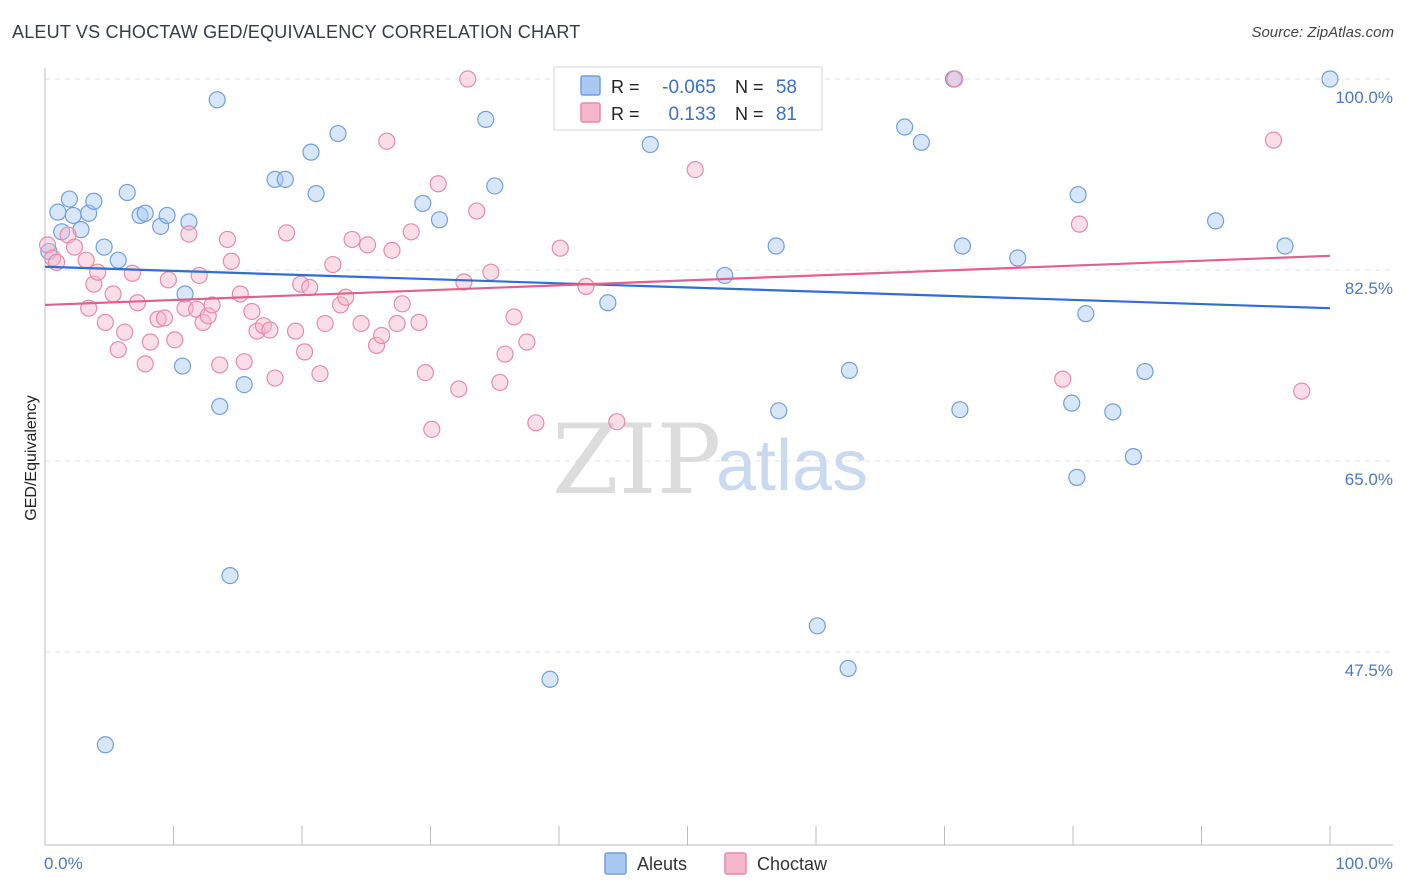  Describe the element at coordinates (786, 87) in the screenshot. I see `stats-n-value-aleut: 58` at that location.